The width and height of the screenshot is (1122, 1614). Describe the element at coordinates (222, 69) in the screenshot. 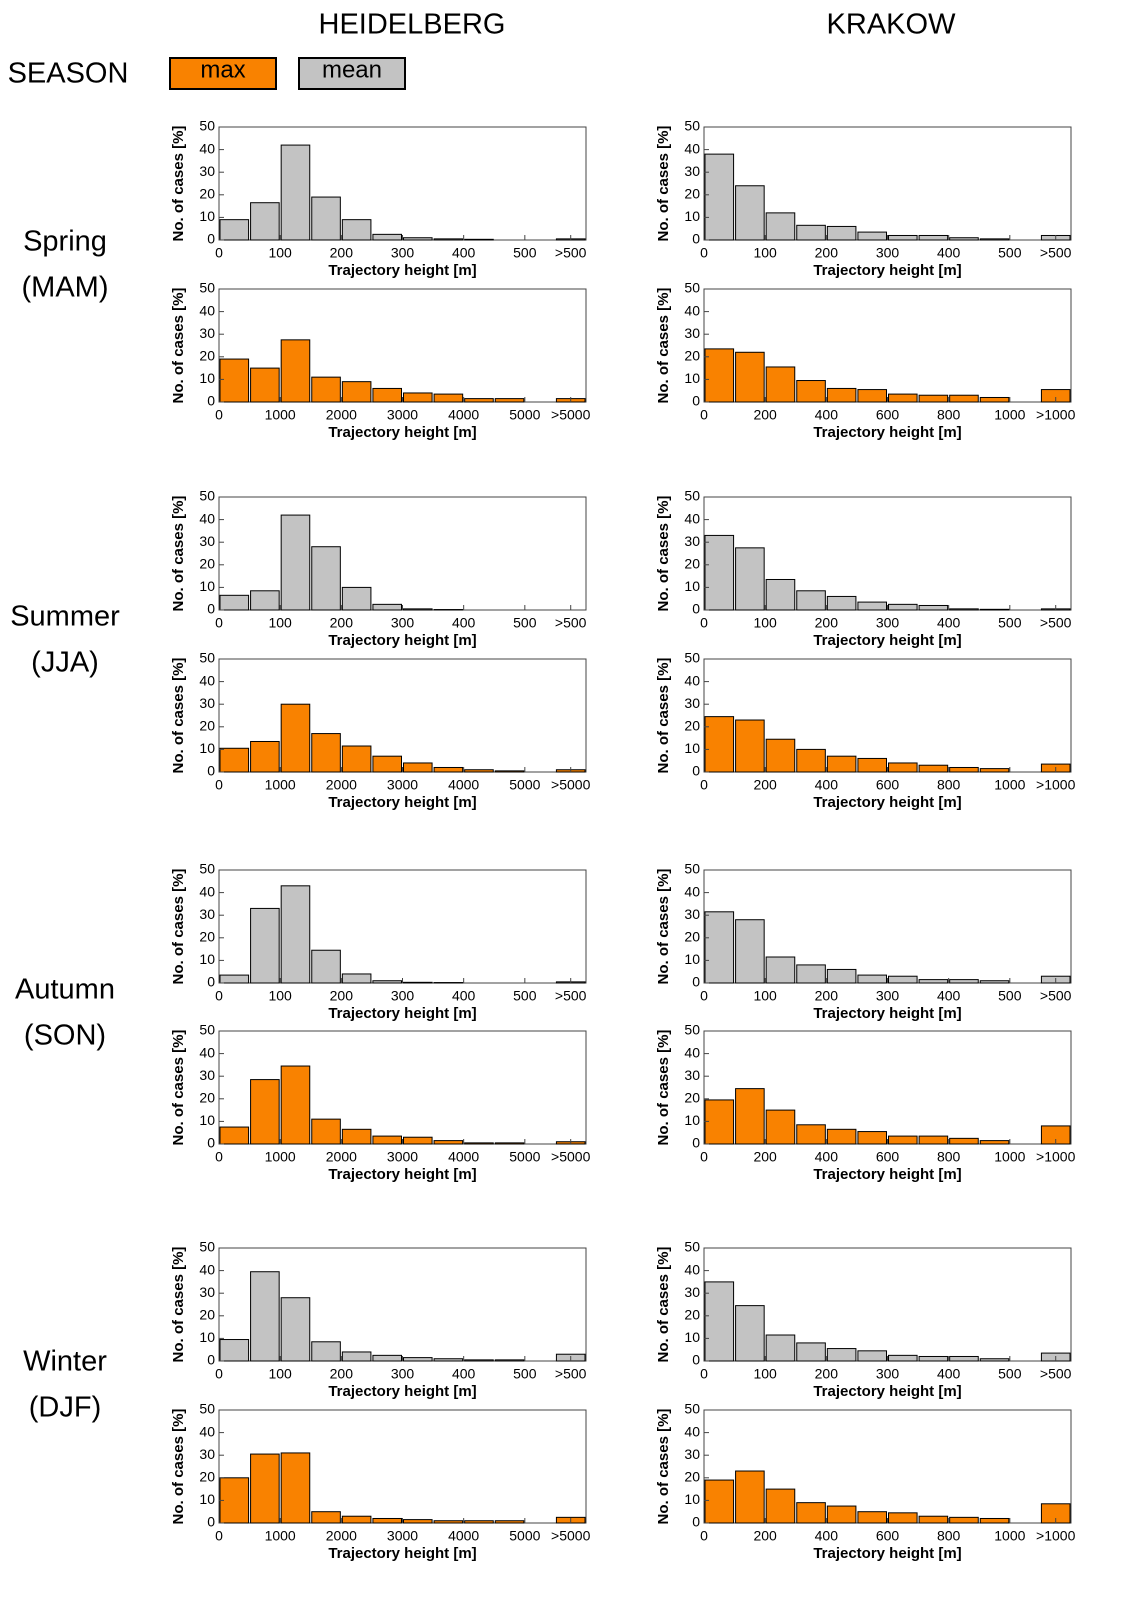

I see `legend-label: max` at that location.